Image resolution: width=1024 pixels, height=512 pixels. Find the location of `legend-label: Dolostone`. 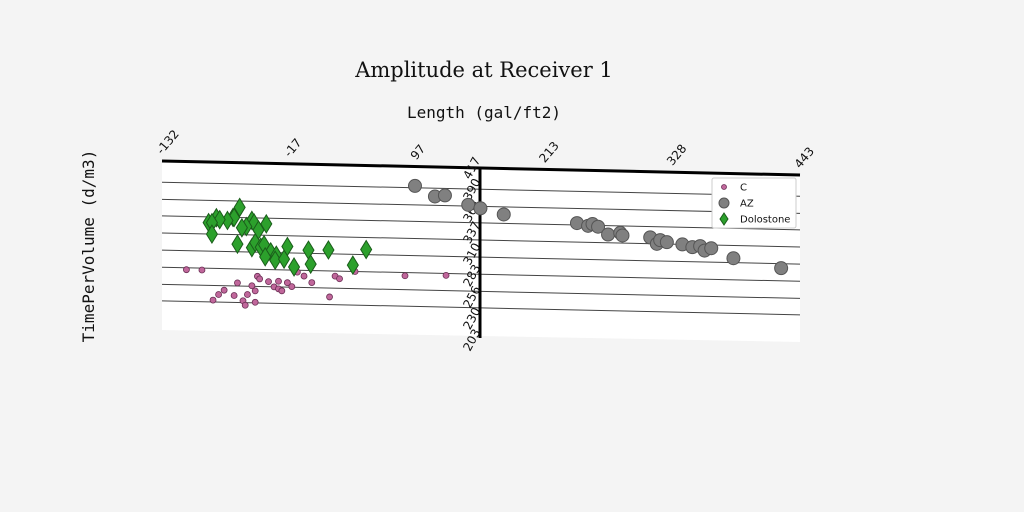

legend-label: Dolostone is located at coordinates (765, 220).